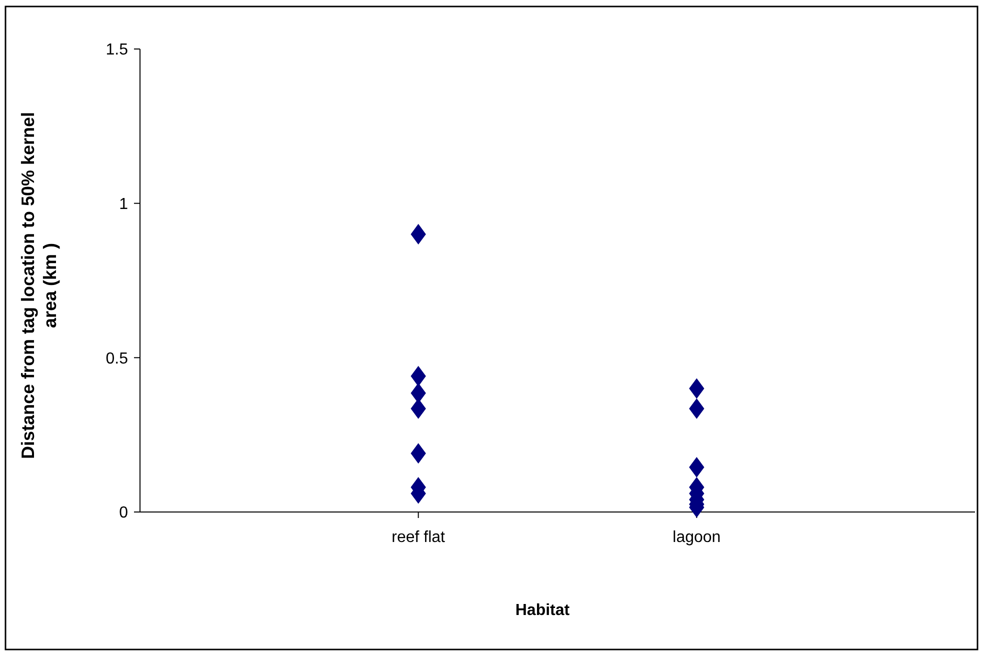  Describe the element at coordinates (117, 359) in the screenshot. I see `y-tick-label: 0.5` at that location.